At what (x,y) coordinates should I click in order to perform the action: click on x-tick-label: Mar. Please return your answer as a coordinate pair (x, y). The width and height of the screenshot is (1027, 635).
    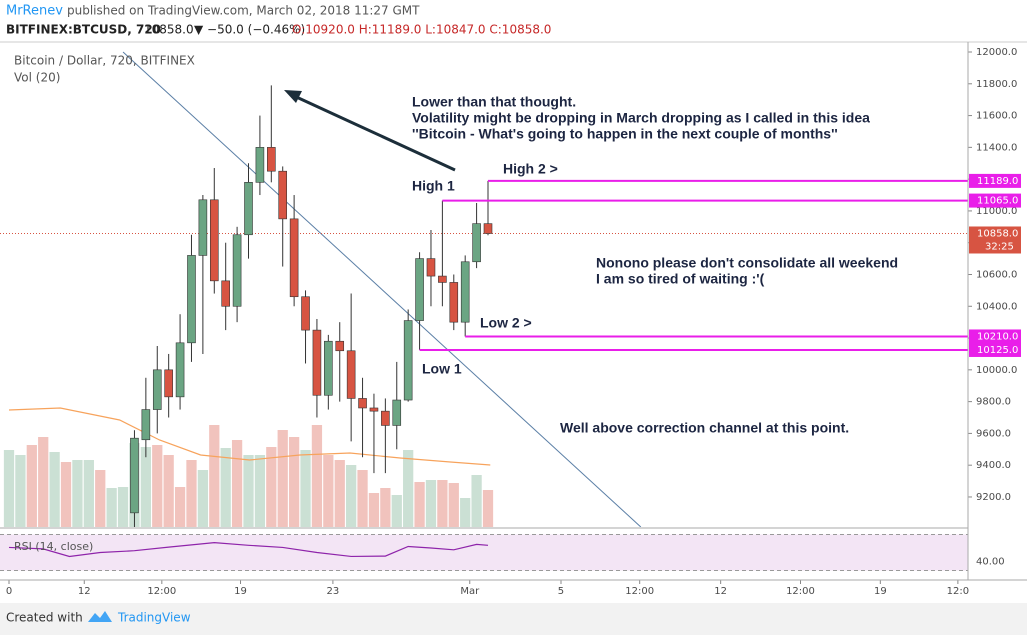
    Looking at the image, I should click on (470, 591).